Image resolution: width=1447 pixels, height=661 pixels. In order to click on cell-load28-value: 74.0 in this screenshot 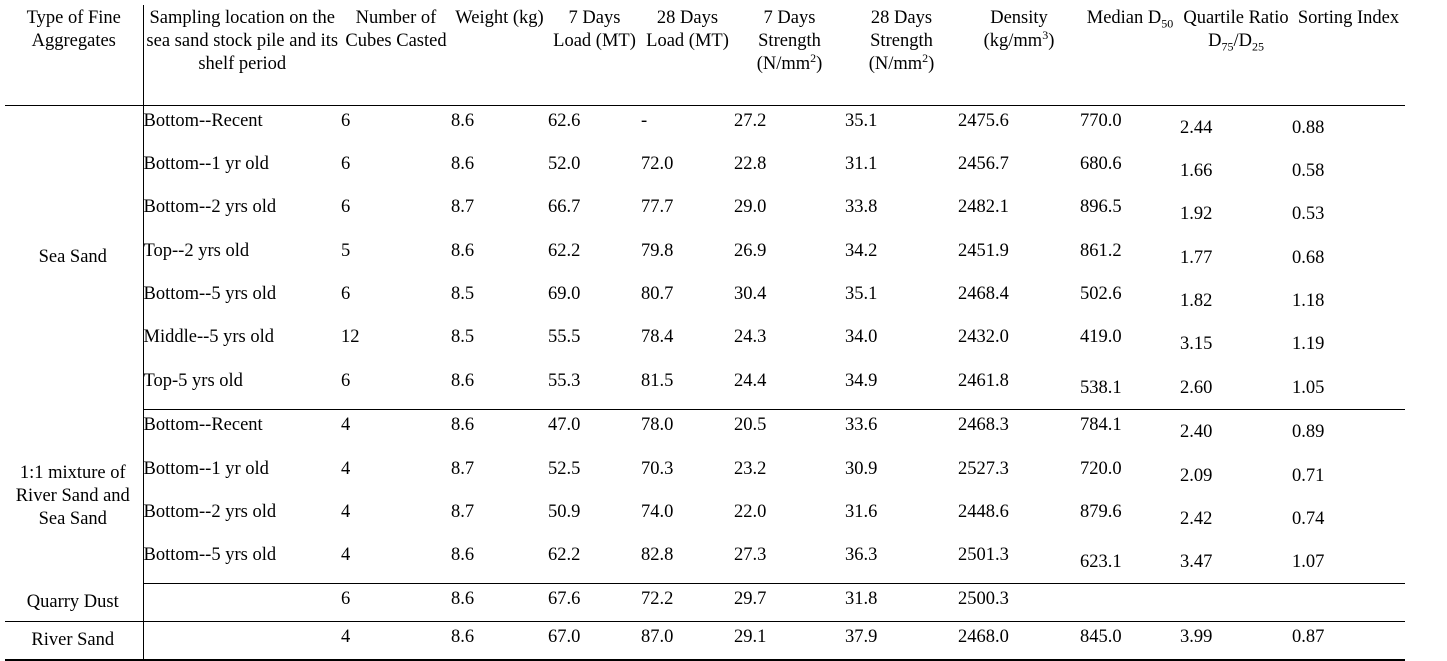, I will do `click(657, 511)`.